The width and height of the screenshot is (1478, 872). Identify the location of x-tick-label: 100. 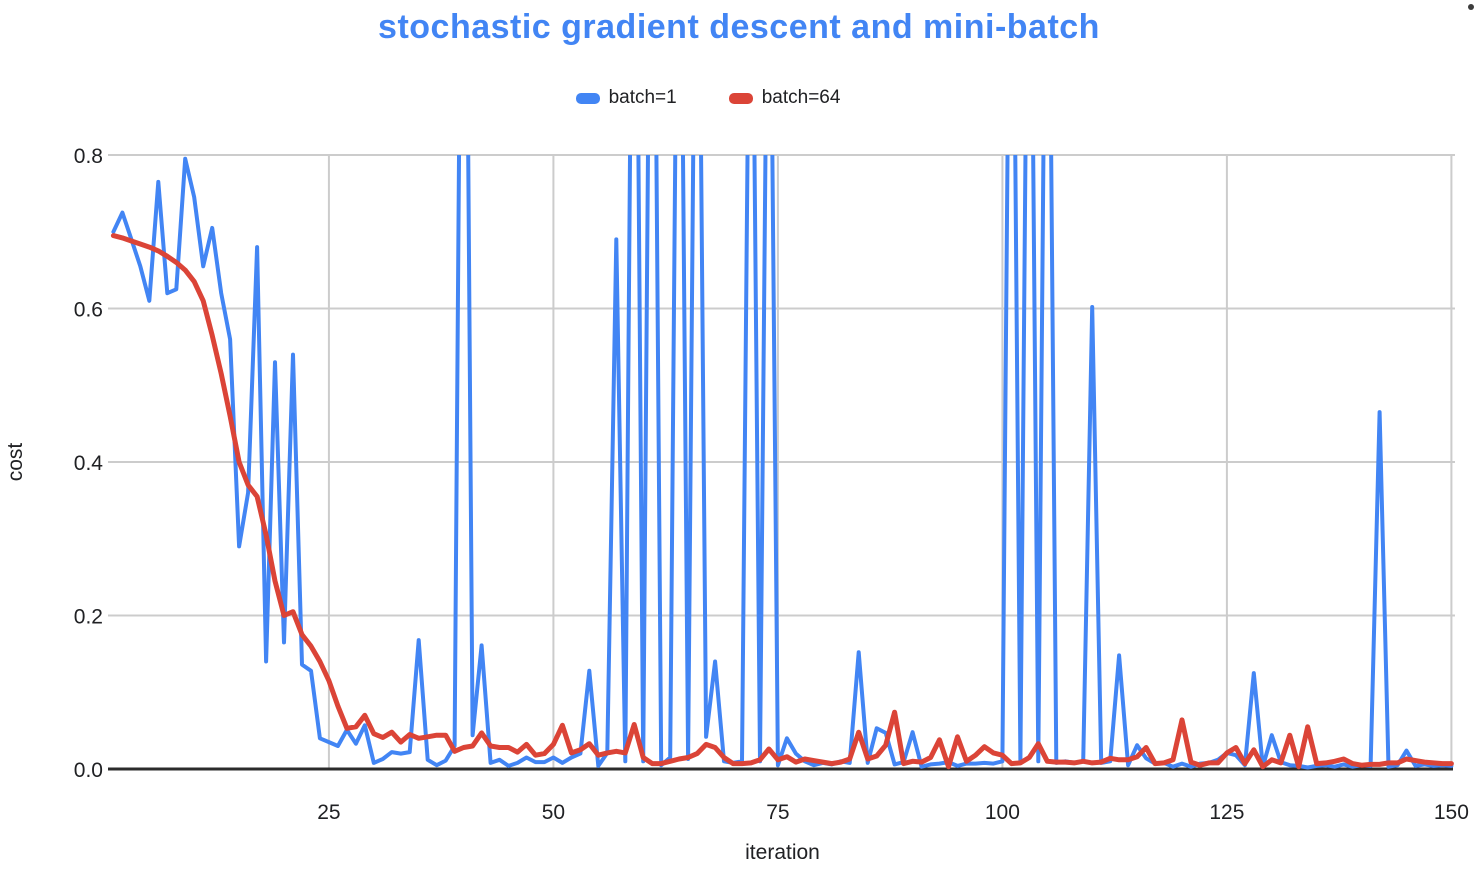
(1002, 812).